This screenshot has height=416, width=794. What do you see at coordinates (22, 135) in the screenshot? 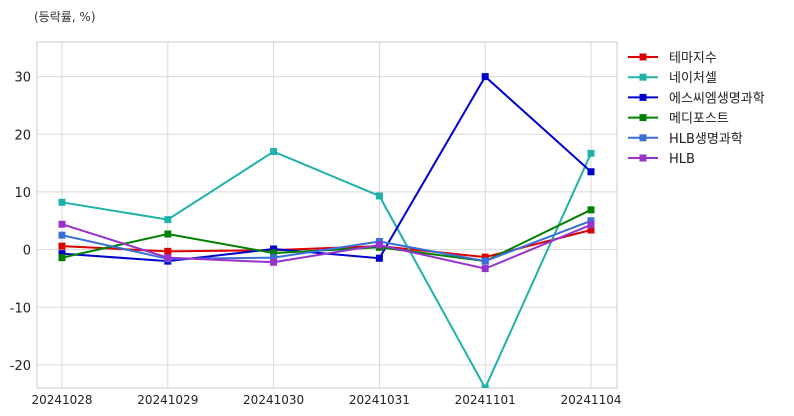
I see `y-tick-label: 20` at bounding box center [22, 135].